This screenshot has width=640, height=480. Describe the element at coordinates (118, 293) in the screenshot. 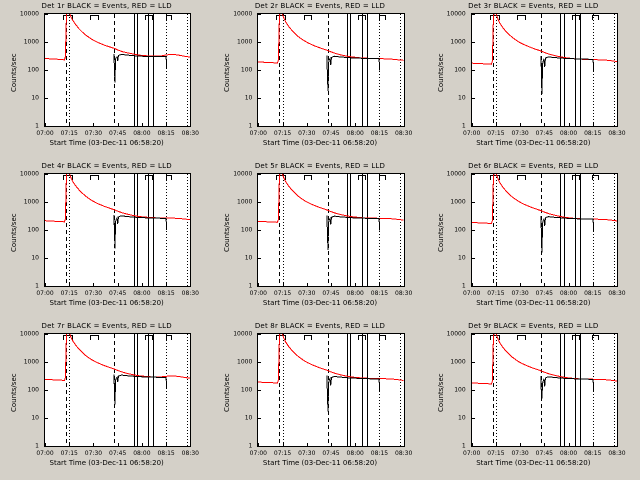

I see `x-tick-label: 07:45` at that location.